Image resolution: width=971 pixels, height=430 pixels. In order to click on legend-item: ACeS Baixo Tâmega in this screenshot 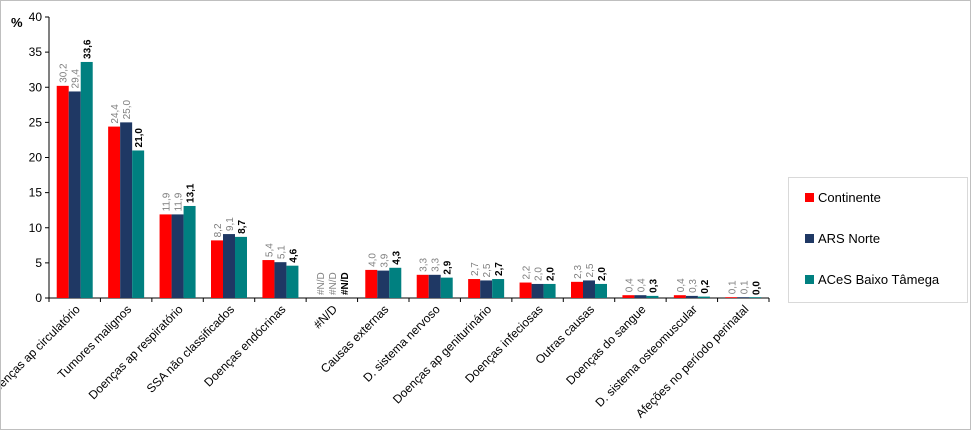, I will do `click(872, 279)`.